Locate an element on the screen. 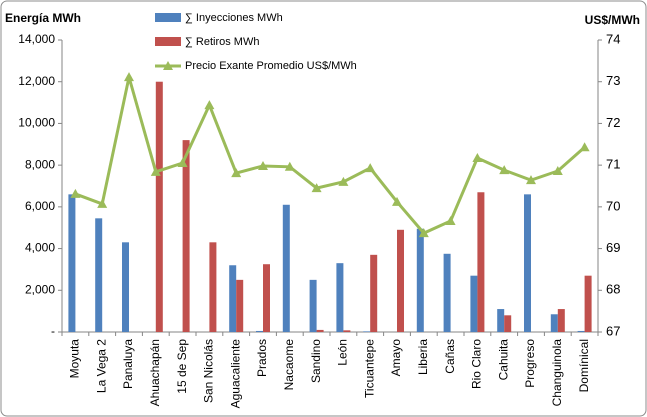 The image size is (647, 417). x-tick-label: Moyuta is located at coordinates (75, 359).